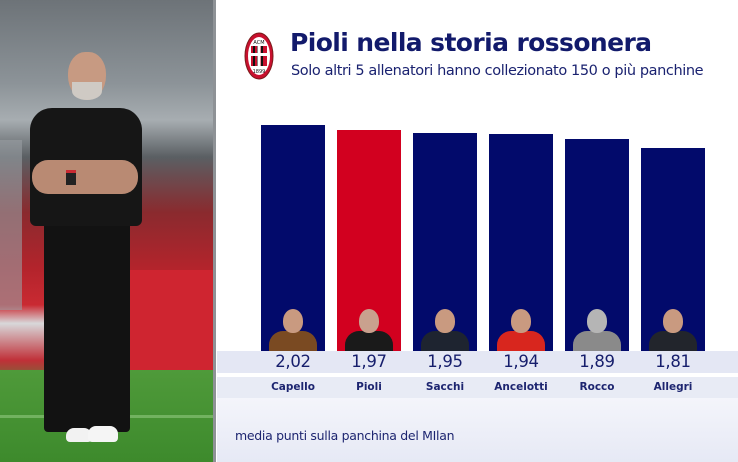  Describe the element at coordinates (293, 361) in the screenshot. I see `value-label: 2,02` at that location.